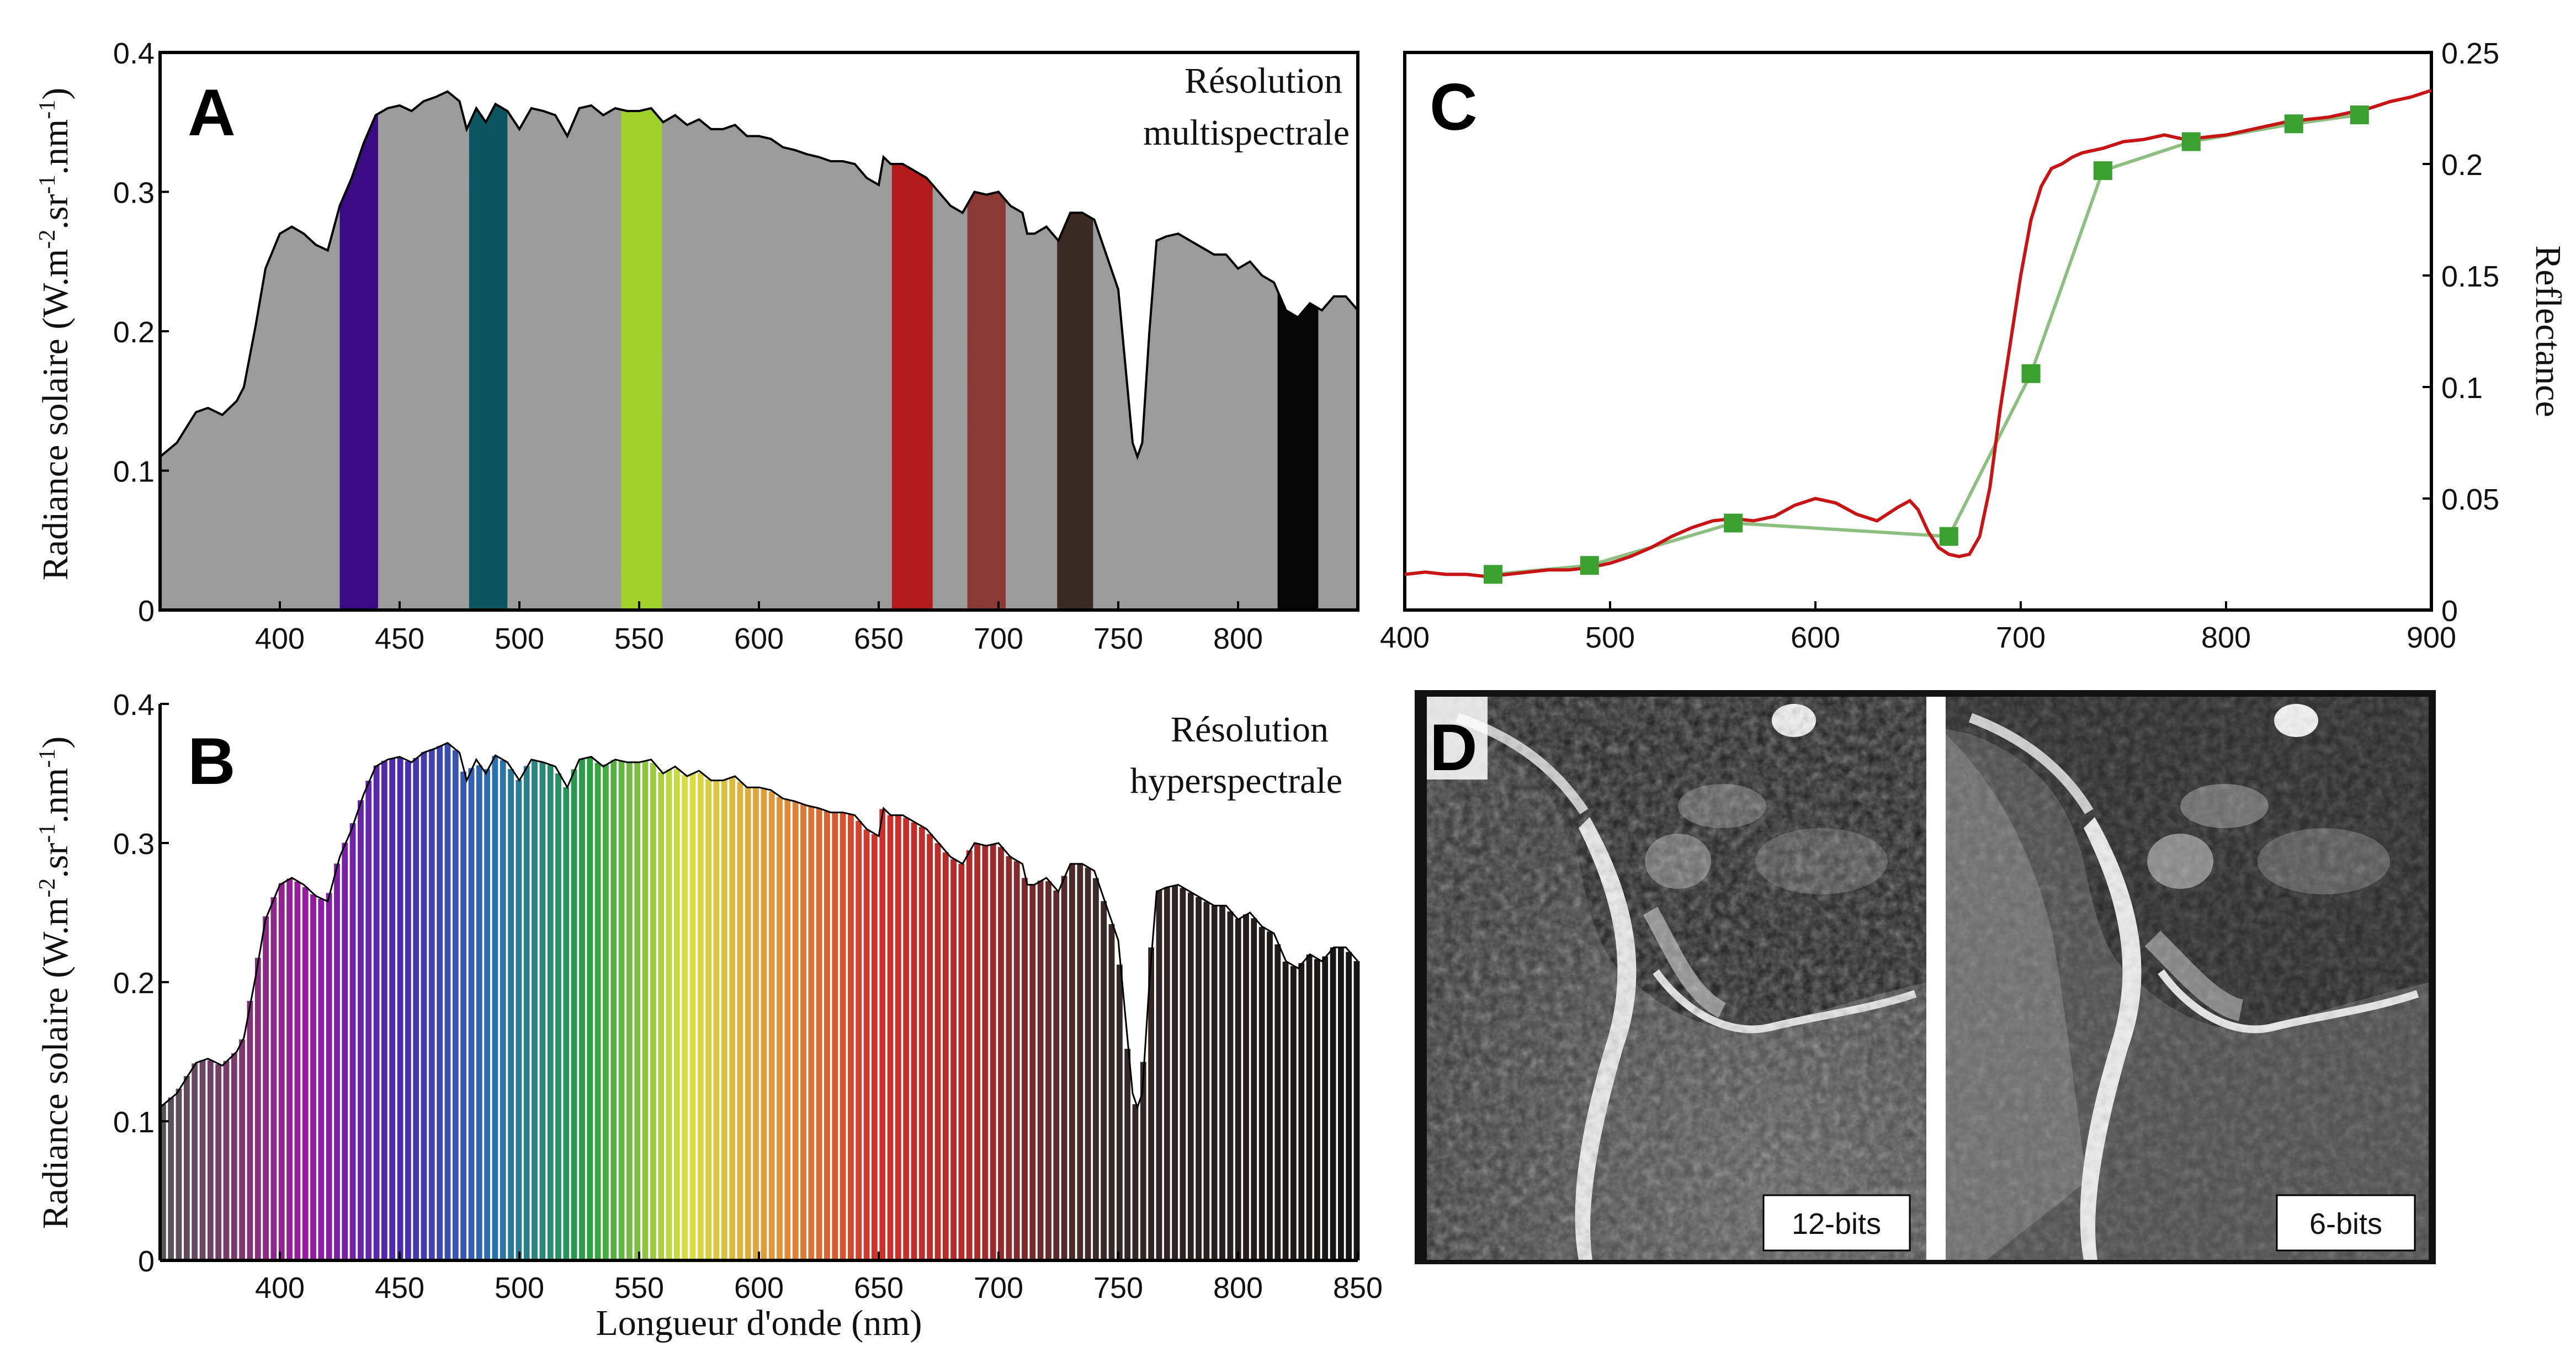 This screenshot has height=1357, width=2576. I want to click on x-tick-label: 650, so click(879, 639).